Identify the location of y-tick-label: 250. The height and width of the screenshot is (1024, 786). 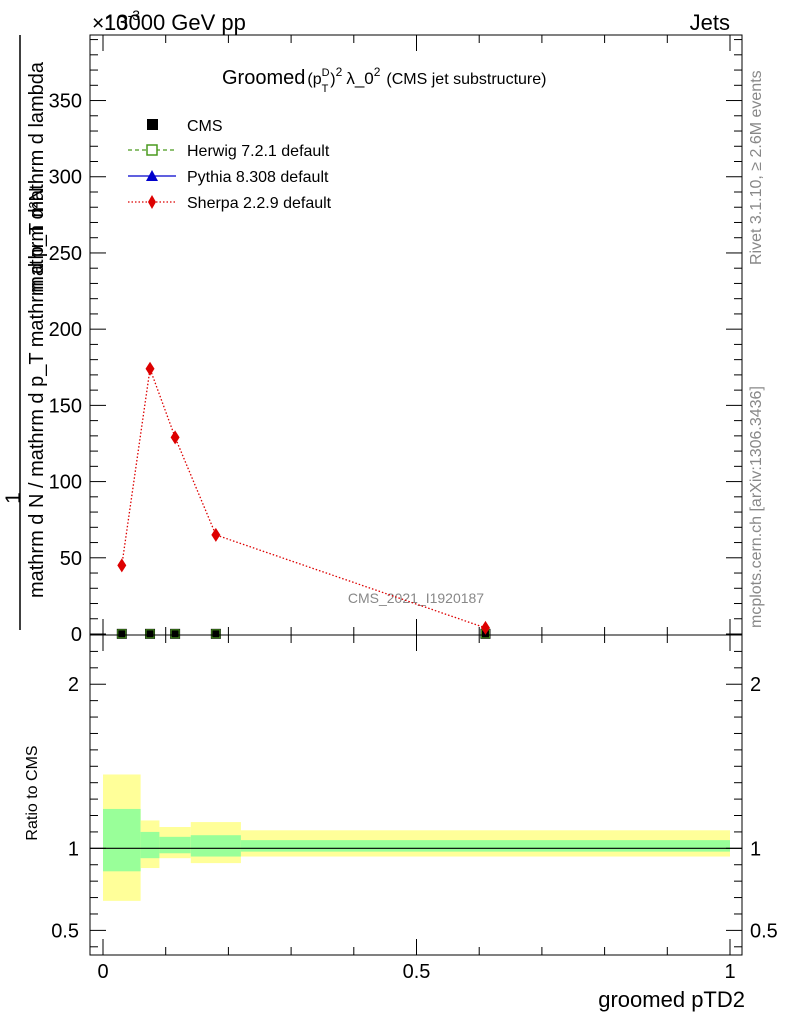
(65, 254).